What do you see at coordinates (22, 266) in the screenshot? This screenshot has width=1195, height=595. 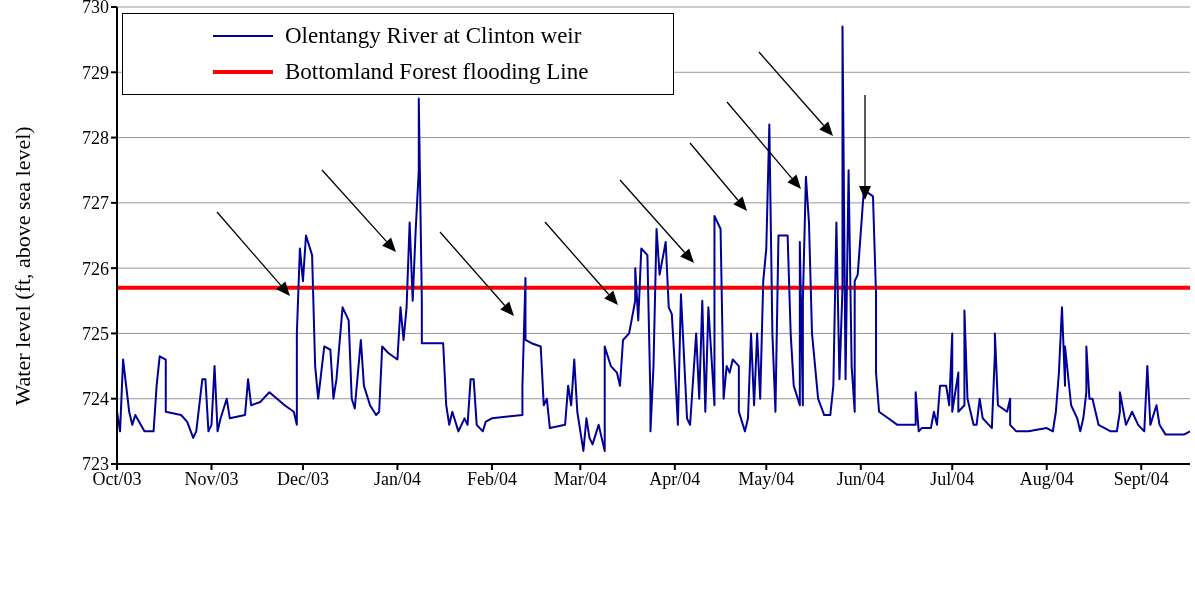 I see `y-axis-title: Water level (ft, above sea level)` at bounding box center [22, 266].